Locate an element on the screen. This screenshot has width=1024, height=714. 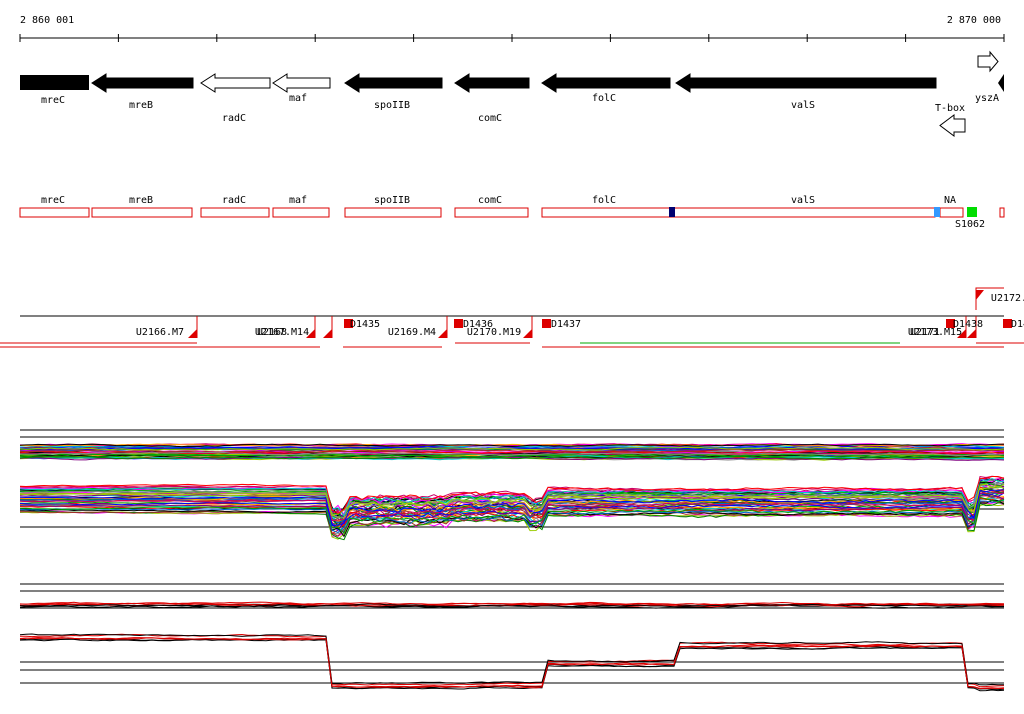
gene-label: maf is located at coordinates (298, 98).